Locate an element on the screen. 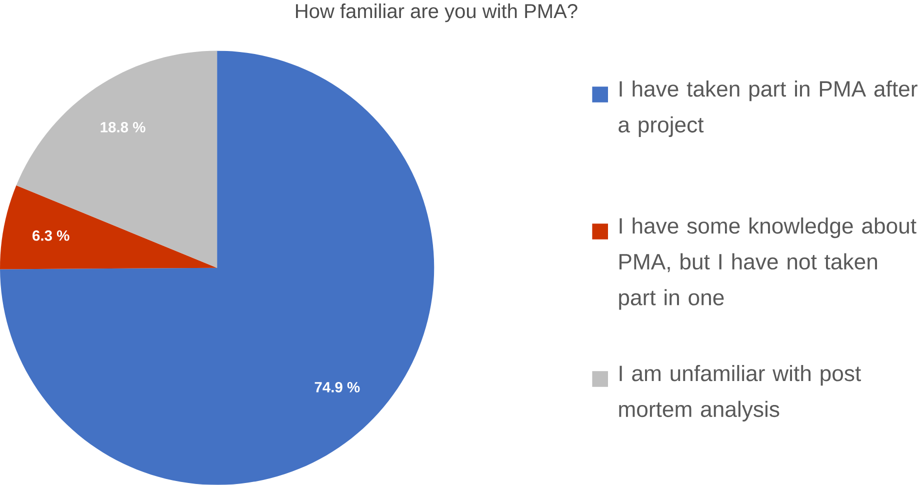 This screenshot has width=918, height=485. data-label: 74.9 % is located at coordinates (337, 387).